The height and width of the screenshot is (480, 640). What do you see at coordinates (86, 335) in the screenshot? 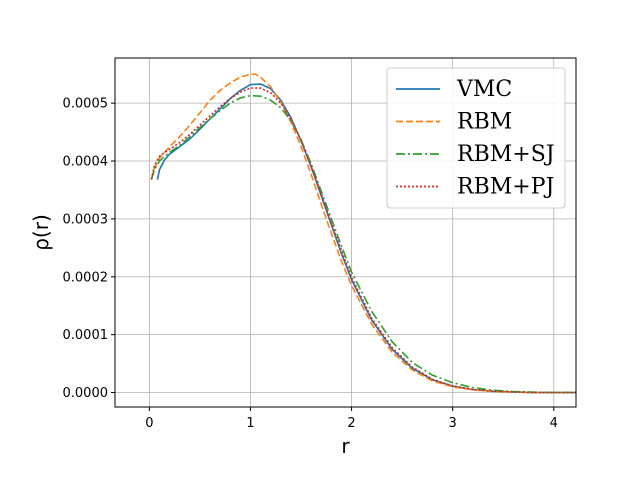
I see `y-tick-label: 0.0001` at bounding box center [86, 335].